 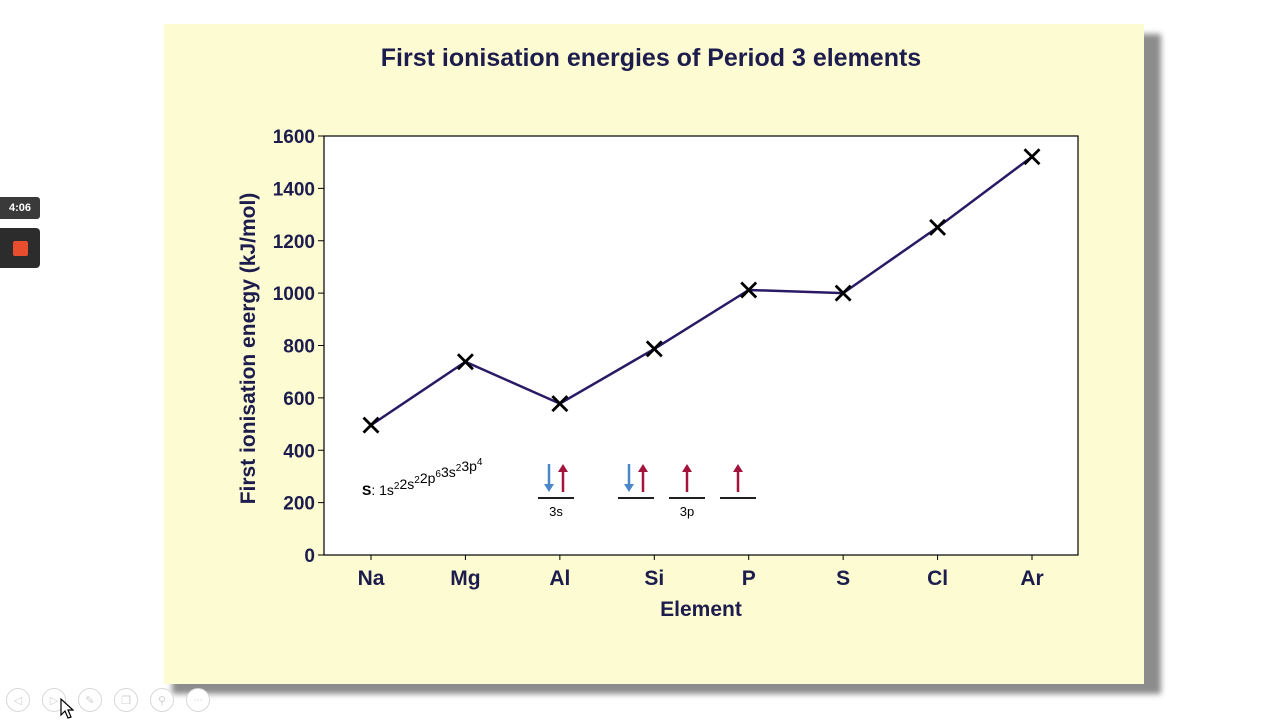 I want to click on mouse-cursor-icon, so click(x=67, y=708).